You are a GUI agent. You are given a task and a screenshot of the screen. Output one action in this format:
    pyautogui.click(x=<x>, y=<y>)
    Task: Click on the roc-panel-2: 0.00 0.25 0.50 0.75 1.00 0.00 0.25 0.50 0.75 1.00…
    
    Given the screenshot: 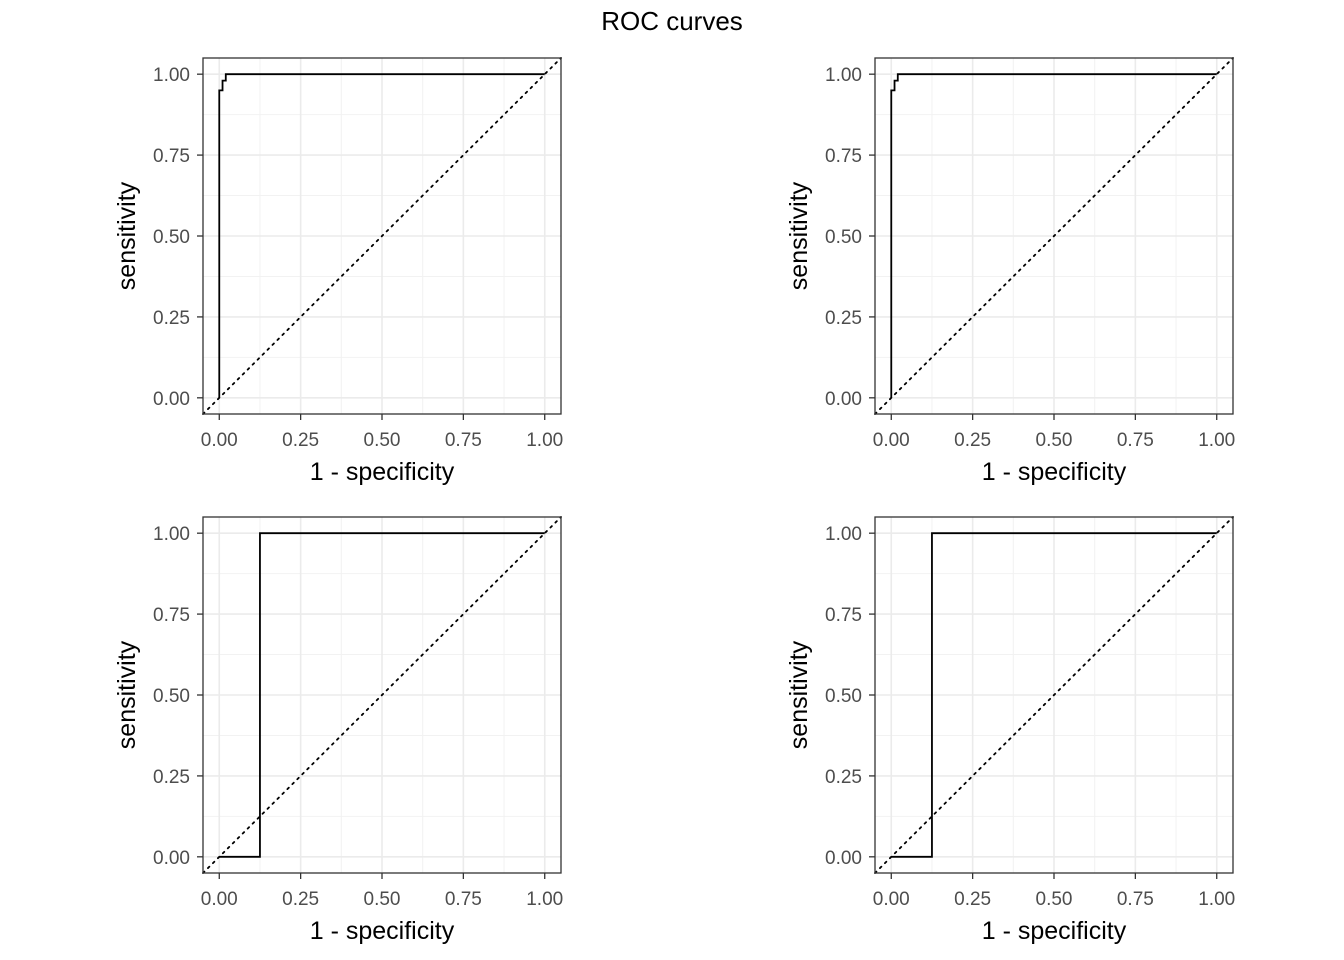 What is the action you would take?
    pyautogui.click(x=1010, y=271)
    